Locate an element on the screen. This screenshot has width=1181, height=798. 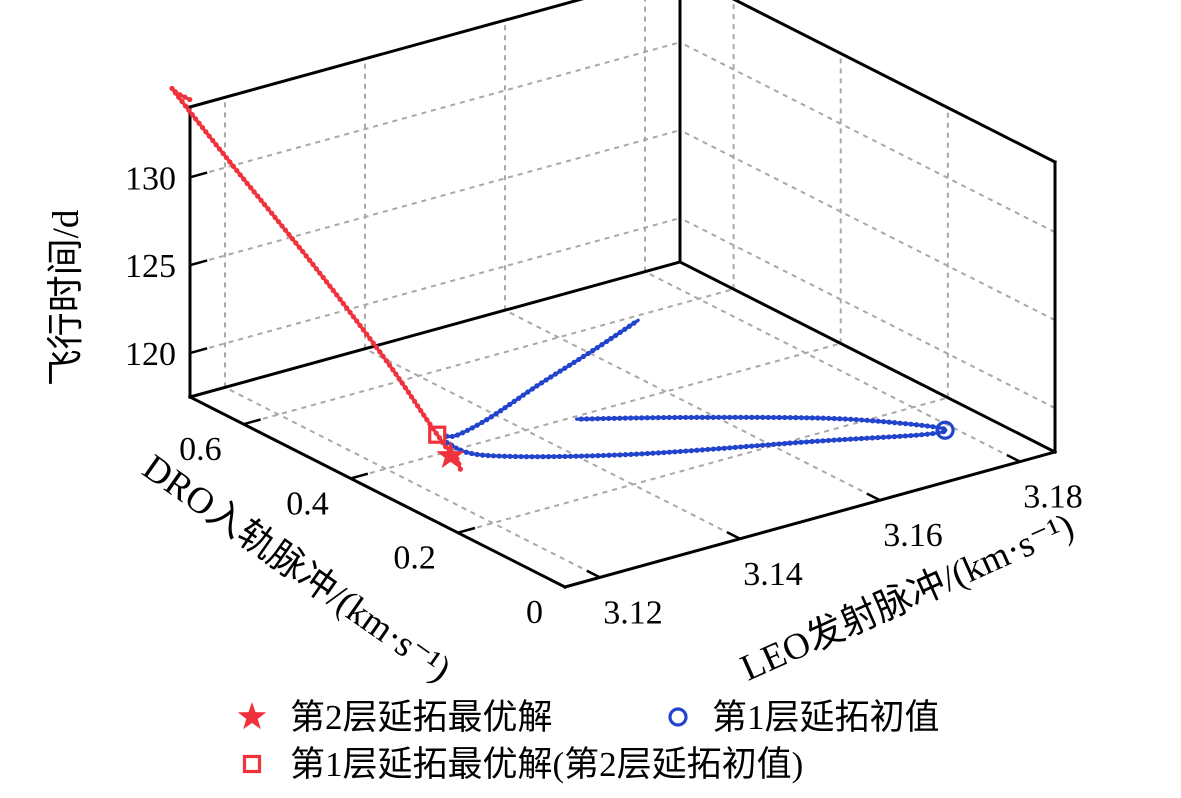
legend-label: 第1层延拓最优解(第2层延拓初值) is located at coordinates (546, 764).